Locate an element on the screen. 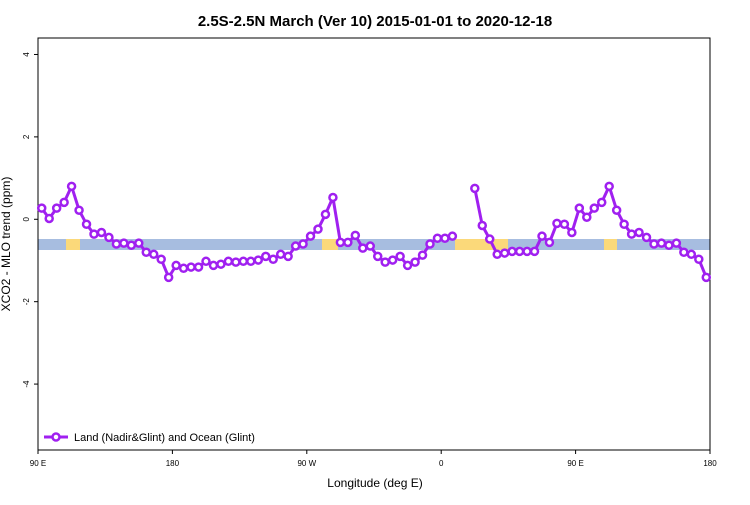  legend-label: Land (Nadir&Glint) and Ocean (Glint) is located at coordinates (164, 438).